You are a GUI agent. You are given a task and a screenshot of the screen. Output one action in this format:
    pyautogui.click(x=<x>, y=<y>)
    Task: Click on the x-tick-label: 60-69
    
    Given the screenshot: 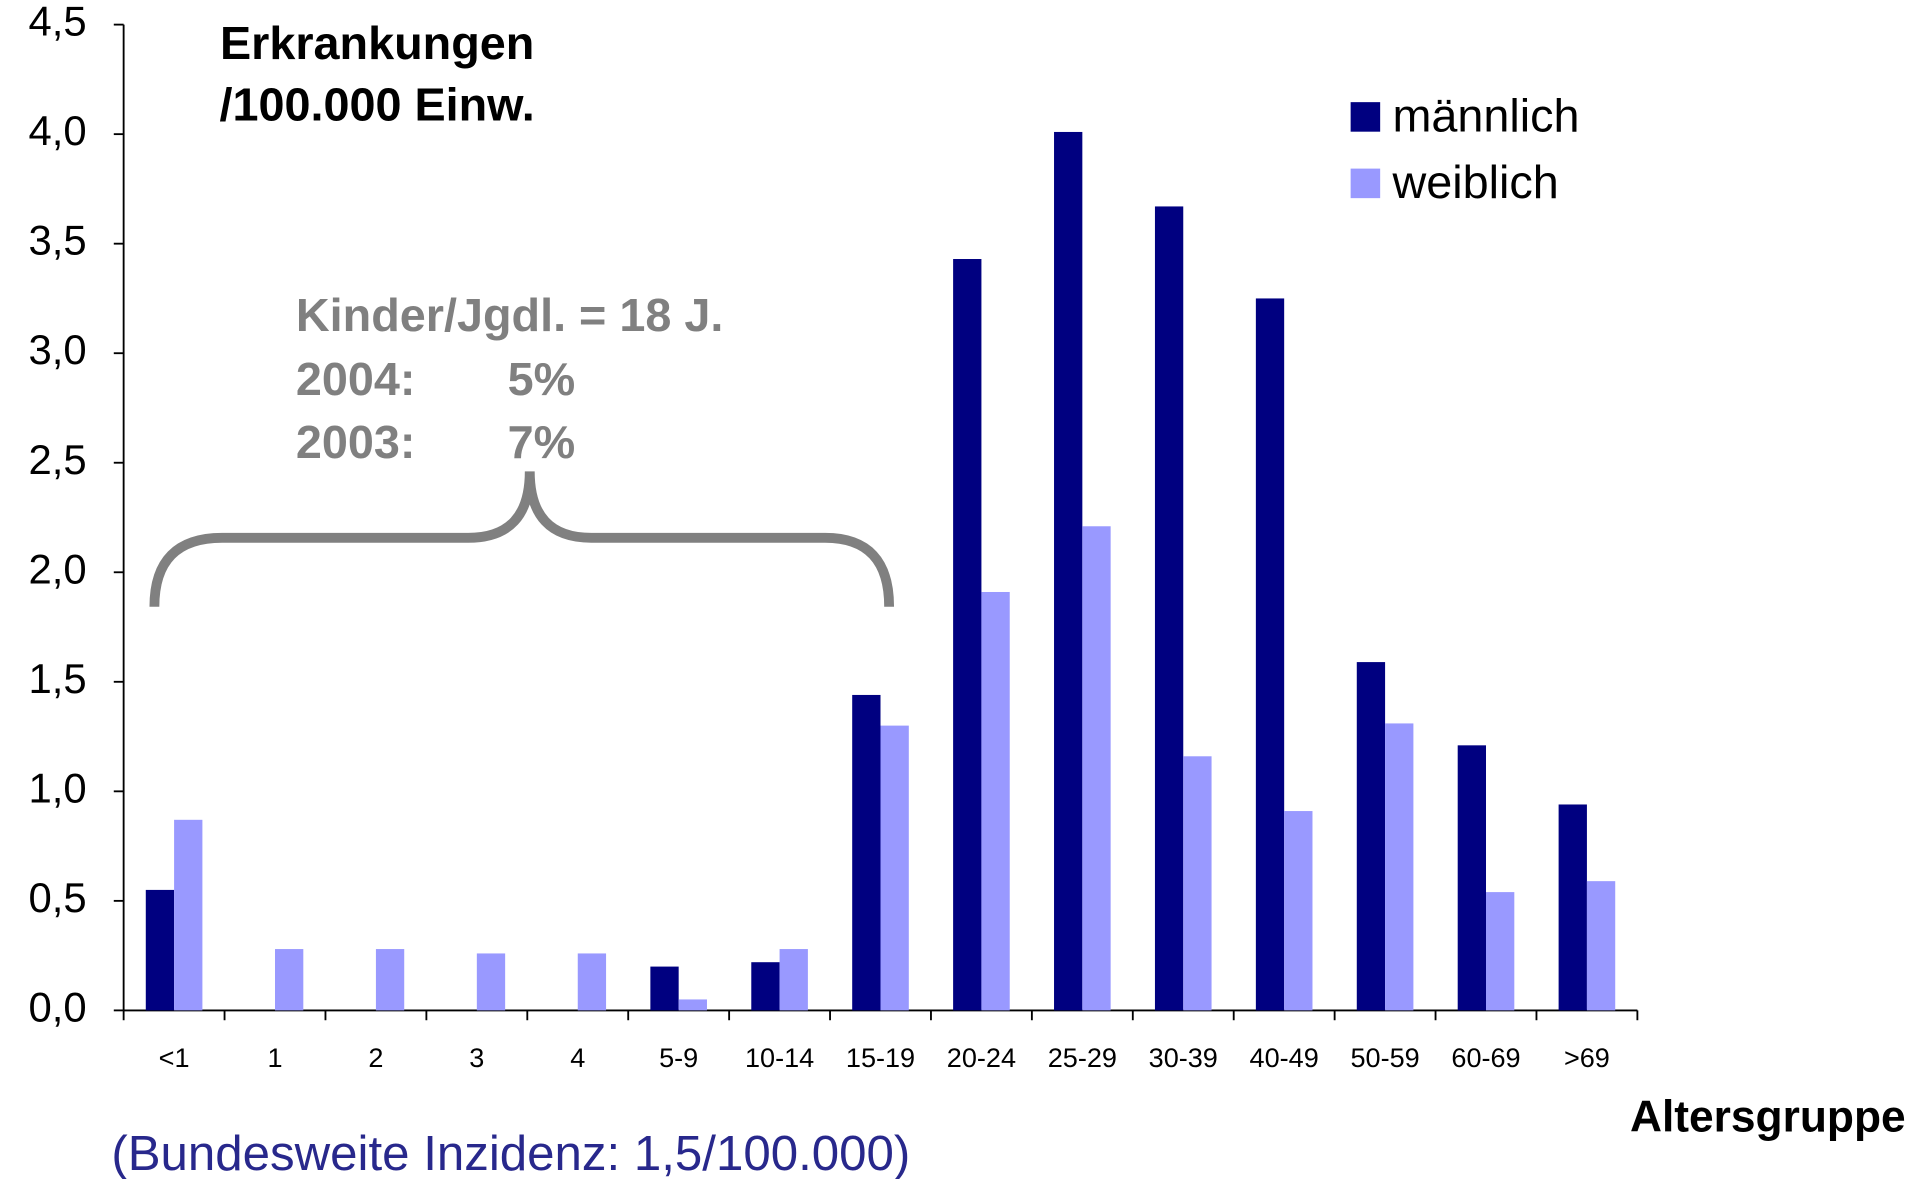 What is the action you would take?
    pyautogui.click(x=1485, y=1057)
    